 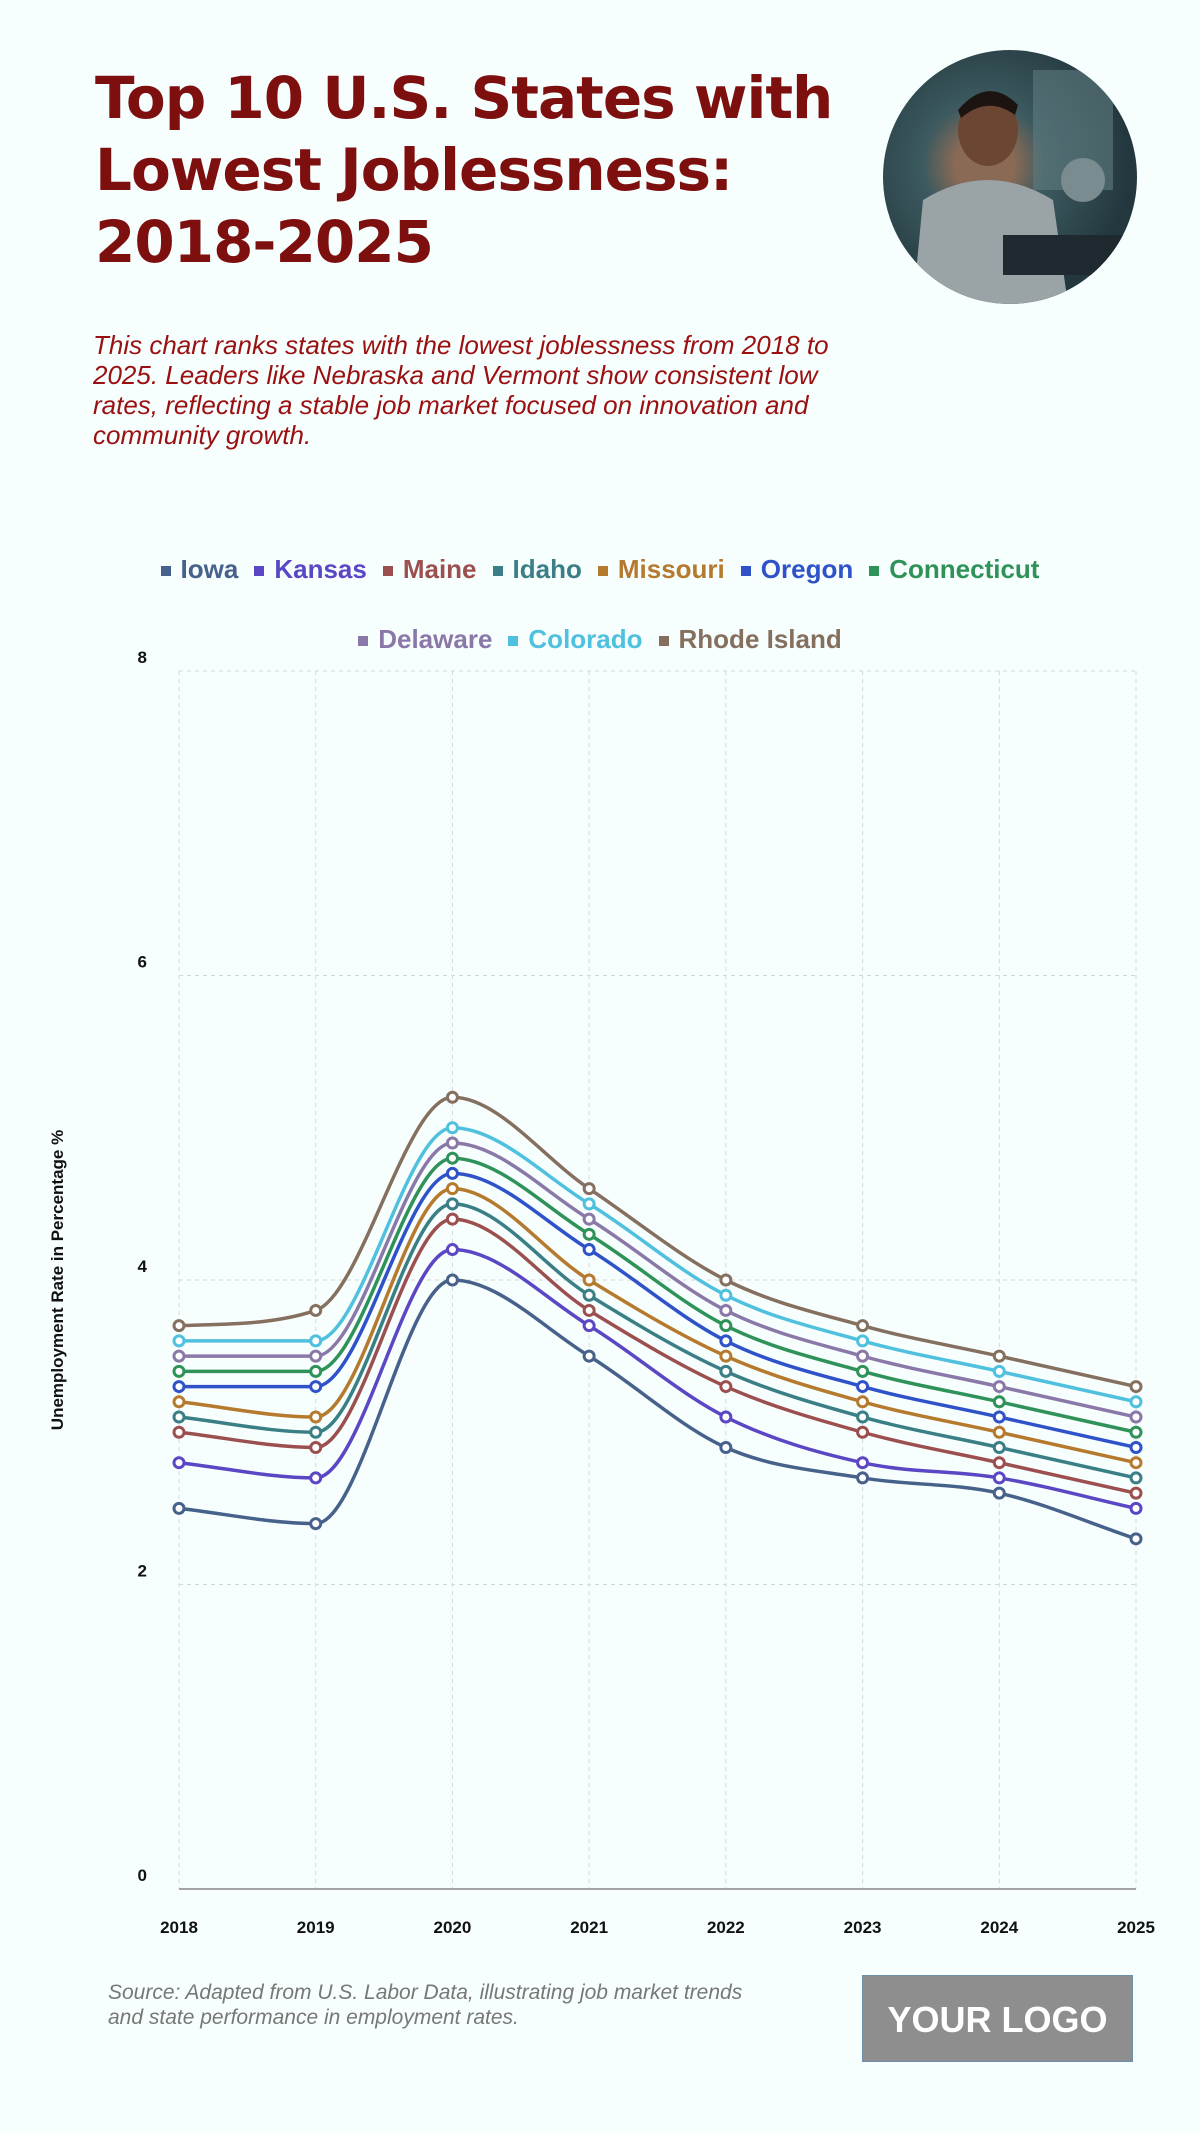 What do you see at coordinates (209, 569) in the screenshot?
I see `legend-label: Iowa` at bounding box center [209, 569].